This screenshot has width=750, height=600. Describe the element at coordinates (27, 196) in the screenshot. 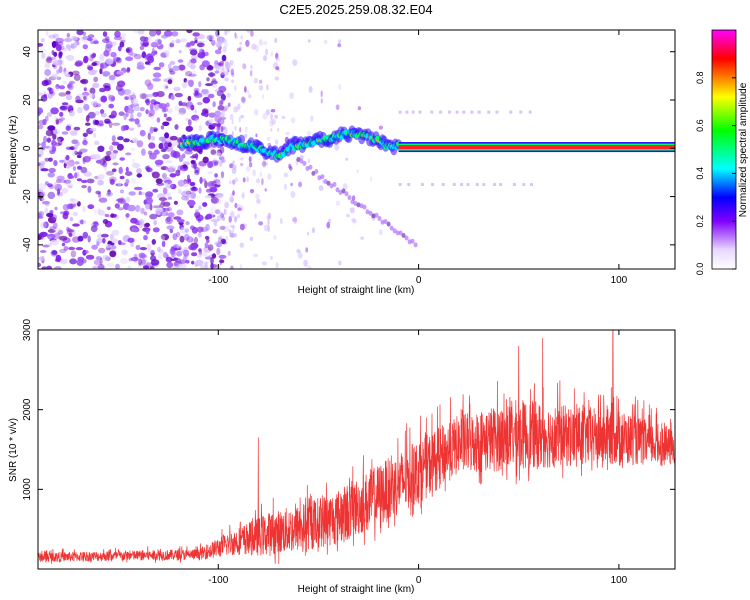

I see `y-tick-label: -20` at that location.